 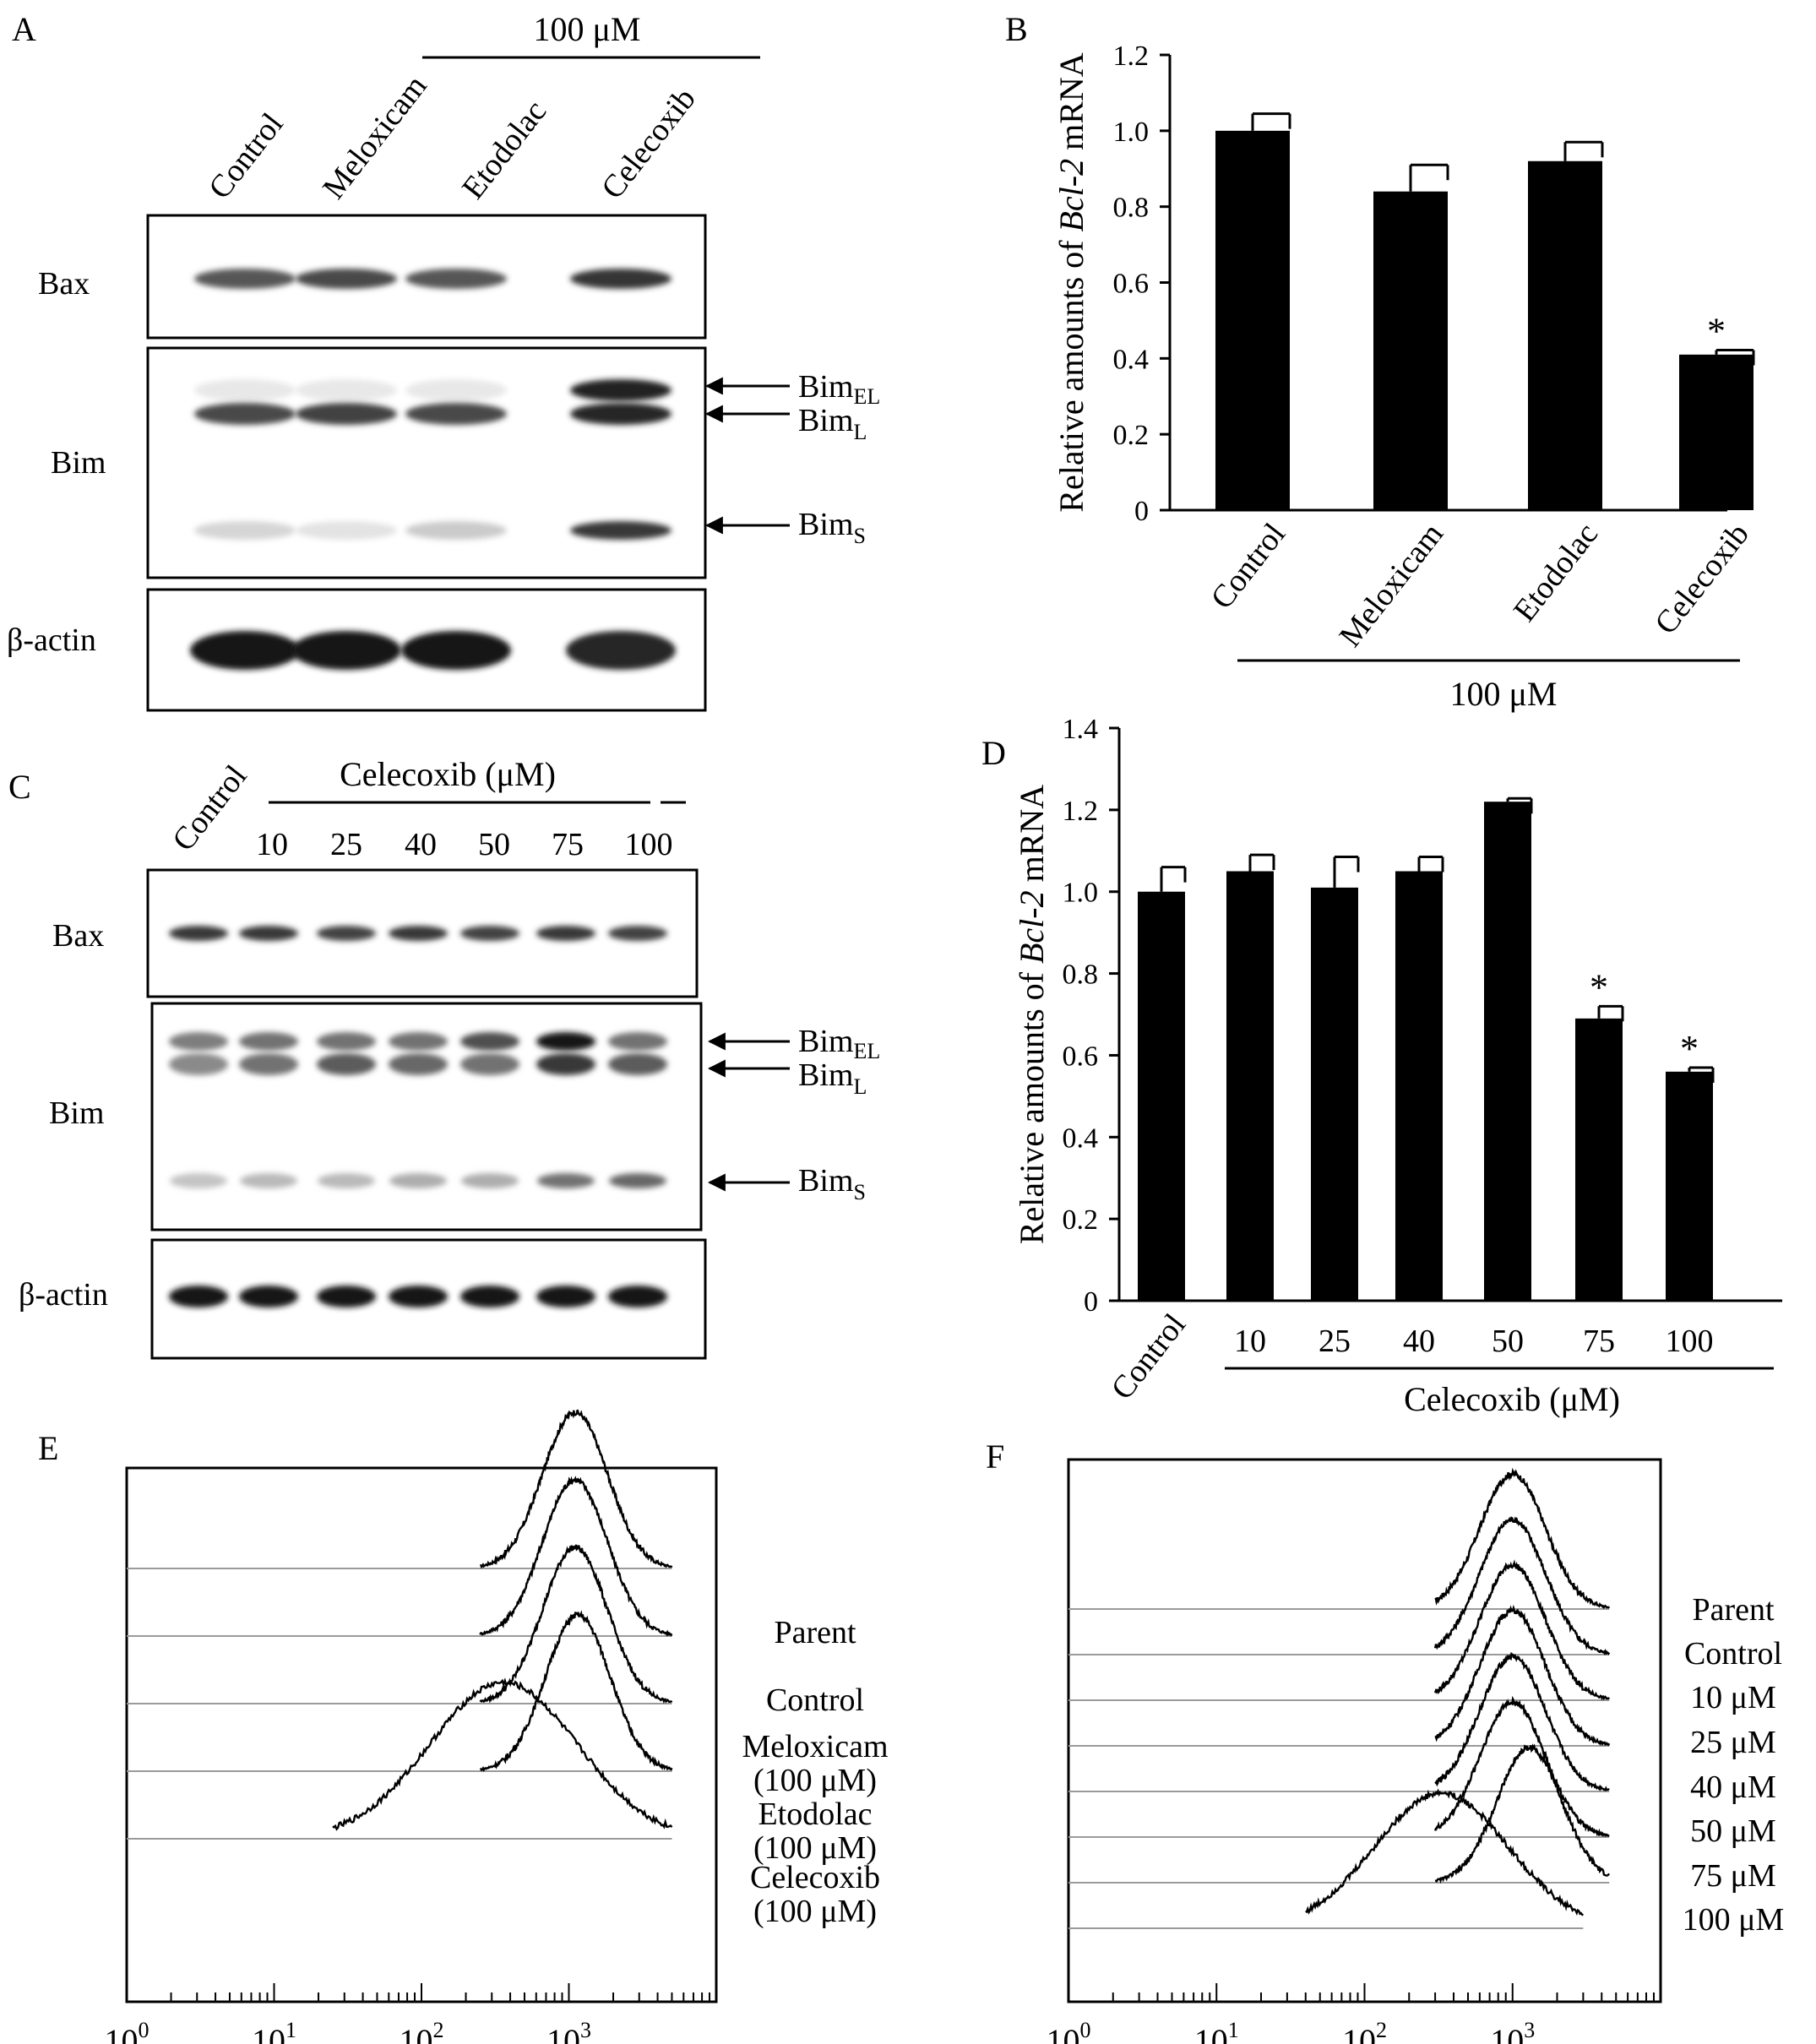 What do you see at coordinates (832, 1184) in the screenshot?
I see `arrow-label-bim-s: BimS` at bounding box center [832, 1184].